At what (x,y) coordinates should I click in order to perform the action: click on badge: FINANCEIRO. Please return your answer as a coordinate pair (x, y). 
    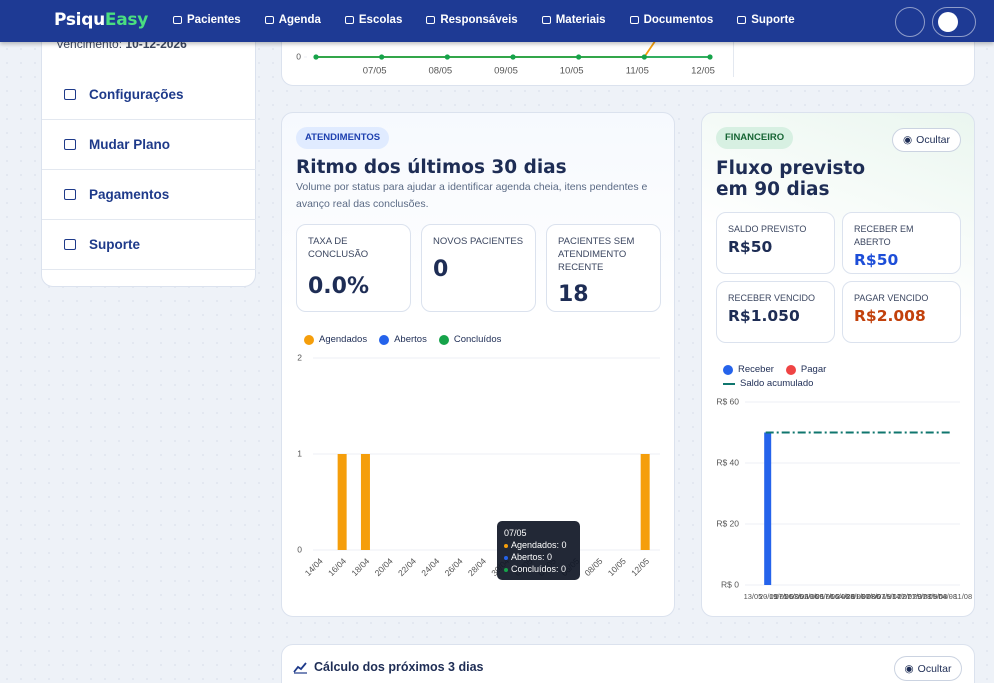
    Looking at the image, I should click on (755, 138).